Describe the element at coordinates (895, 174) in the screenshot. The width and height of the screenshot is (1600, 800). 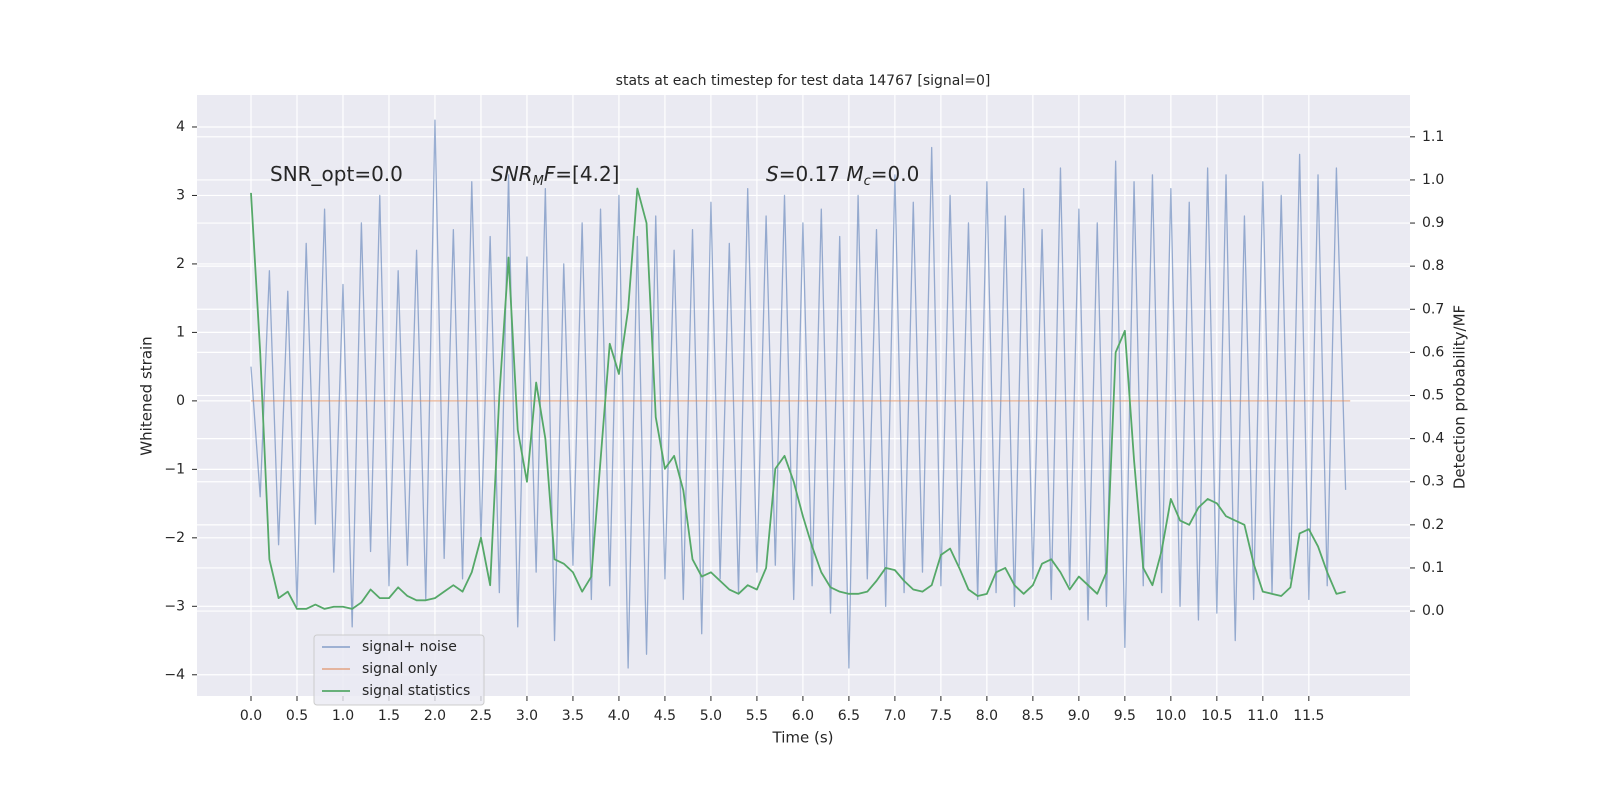
I see `annotation-part: =0.0` at that location.